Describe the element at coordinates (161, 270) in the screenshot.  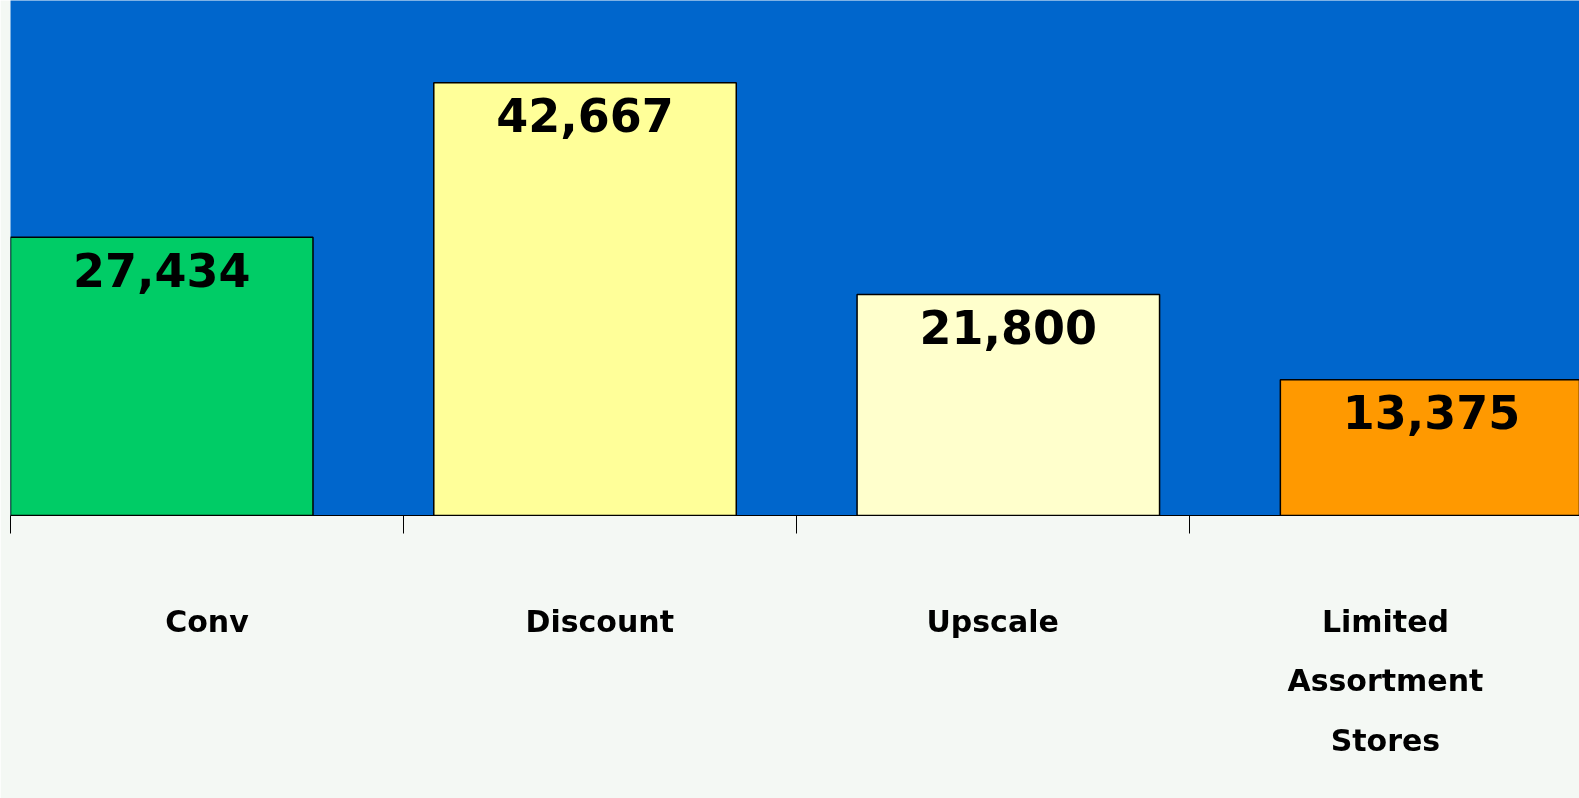
I see `data-label: 27,434` at that location.